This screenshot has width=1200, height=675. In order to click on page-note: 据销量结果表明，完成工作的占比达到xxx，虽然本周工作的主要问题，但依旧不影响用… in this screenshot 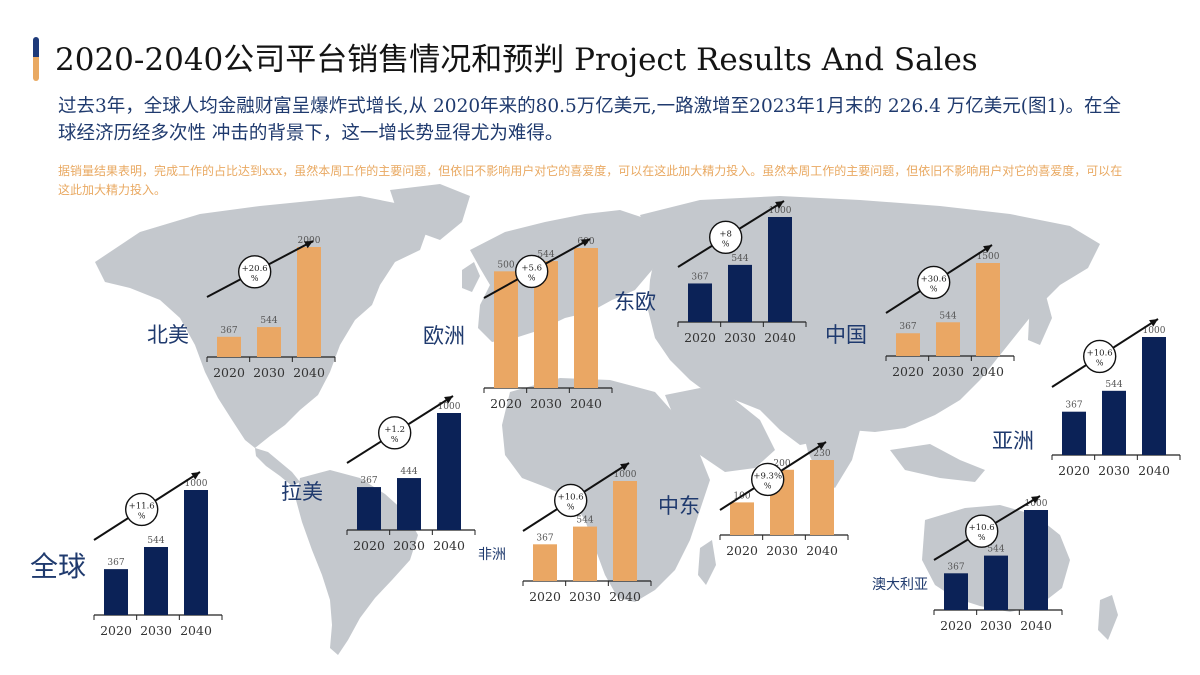, I will do `click(590, 180)`.